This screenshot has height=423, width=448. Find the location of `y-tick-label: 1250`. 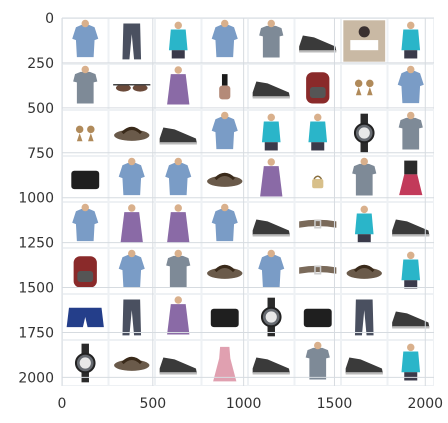

y-tick-label: 1250 is located at coordinates (36, 244).